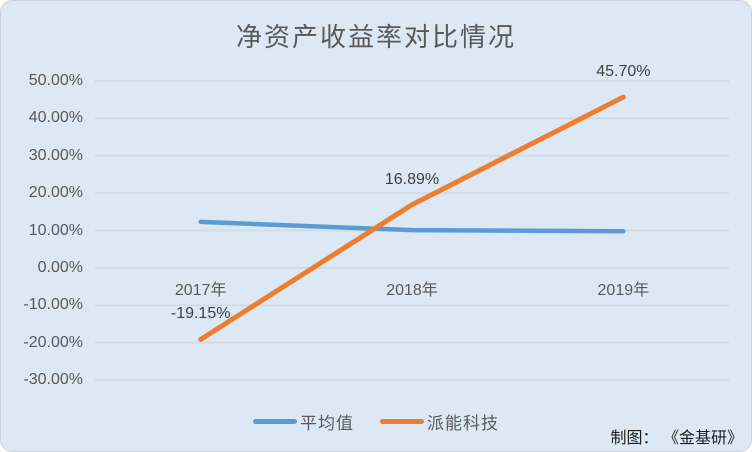 This screenshot has width=752, height=452. I want to click on y-tick-label: -20.00%, so click(53, 342).